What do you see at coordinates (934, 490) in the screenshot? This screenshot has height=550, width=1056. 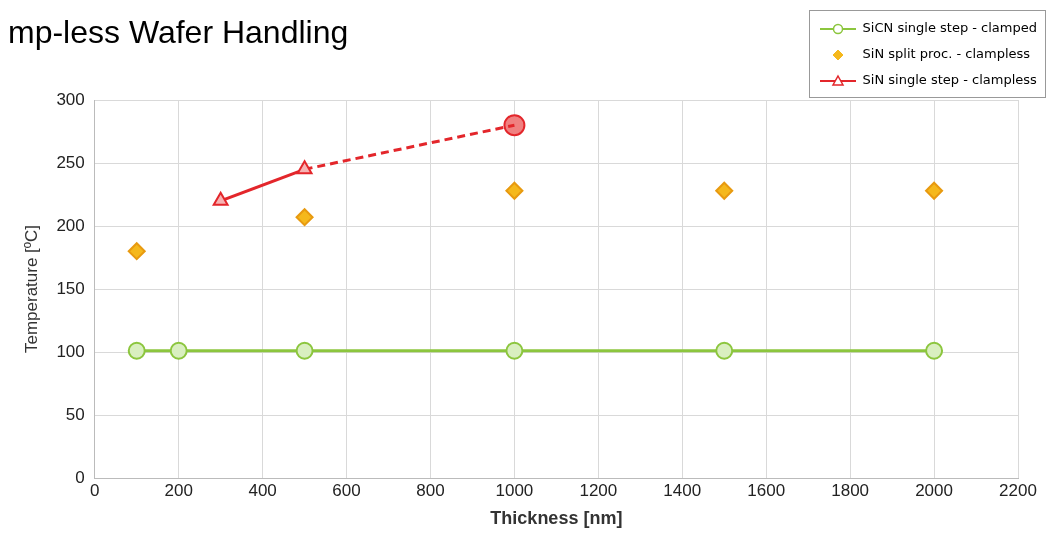 I see `x-tick-label: 2000` at bounding box center [934, 490].